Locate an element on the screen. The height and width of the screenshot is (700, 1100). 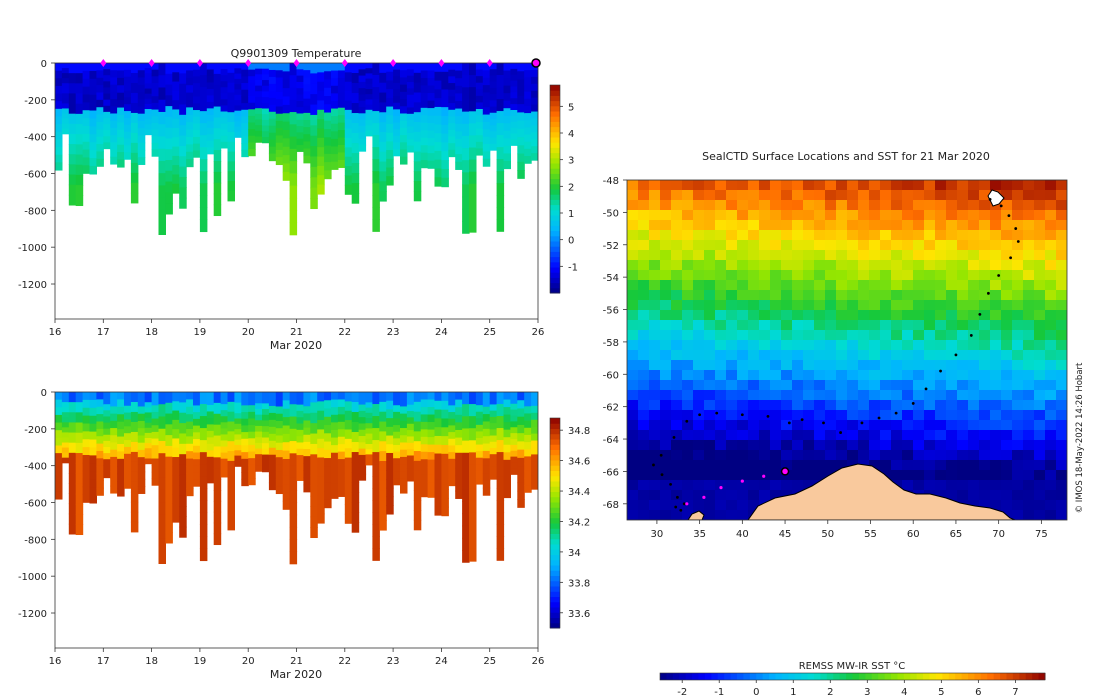
track-point is located at coordinates (802, 420).